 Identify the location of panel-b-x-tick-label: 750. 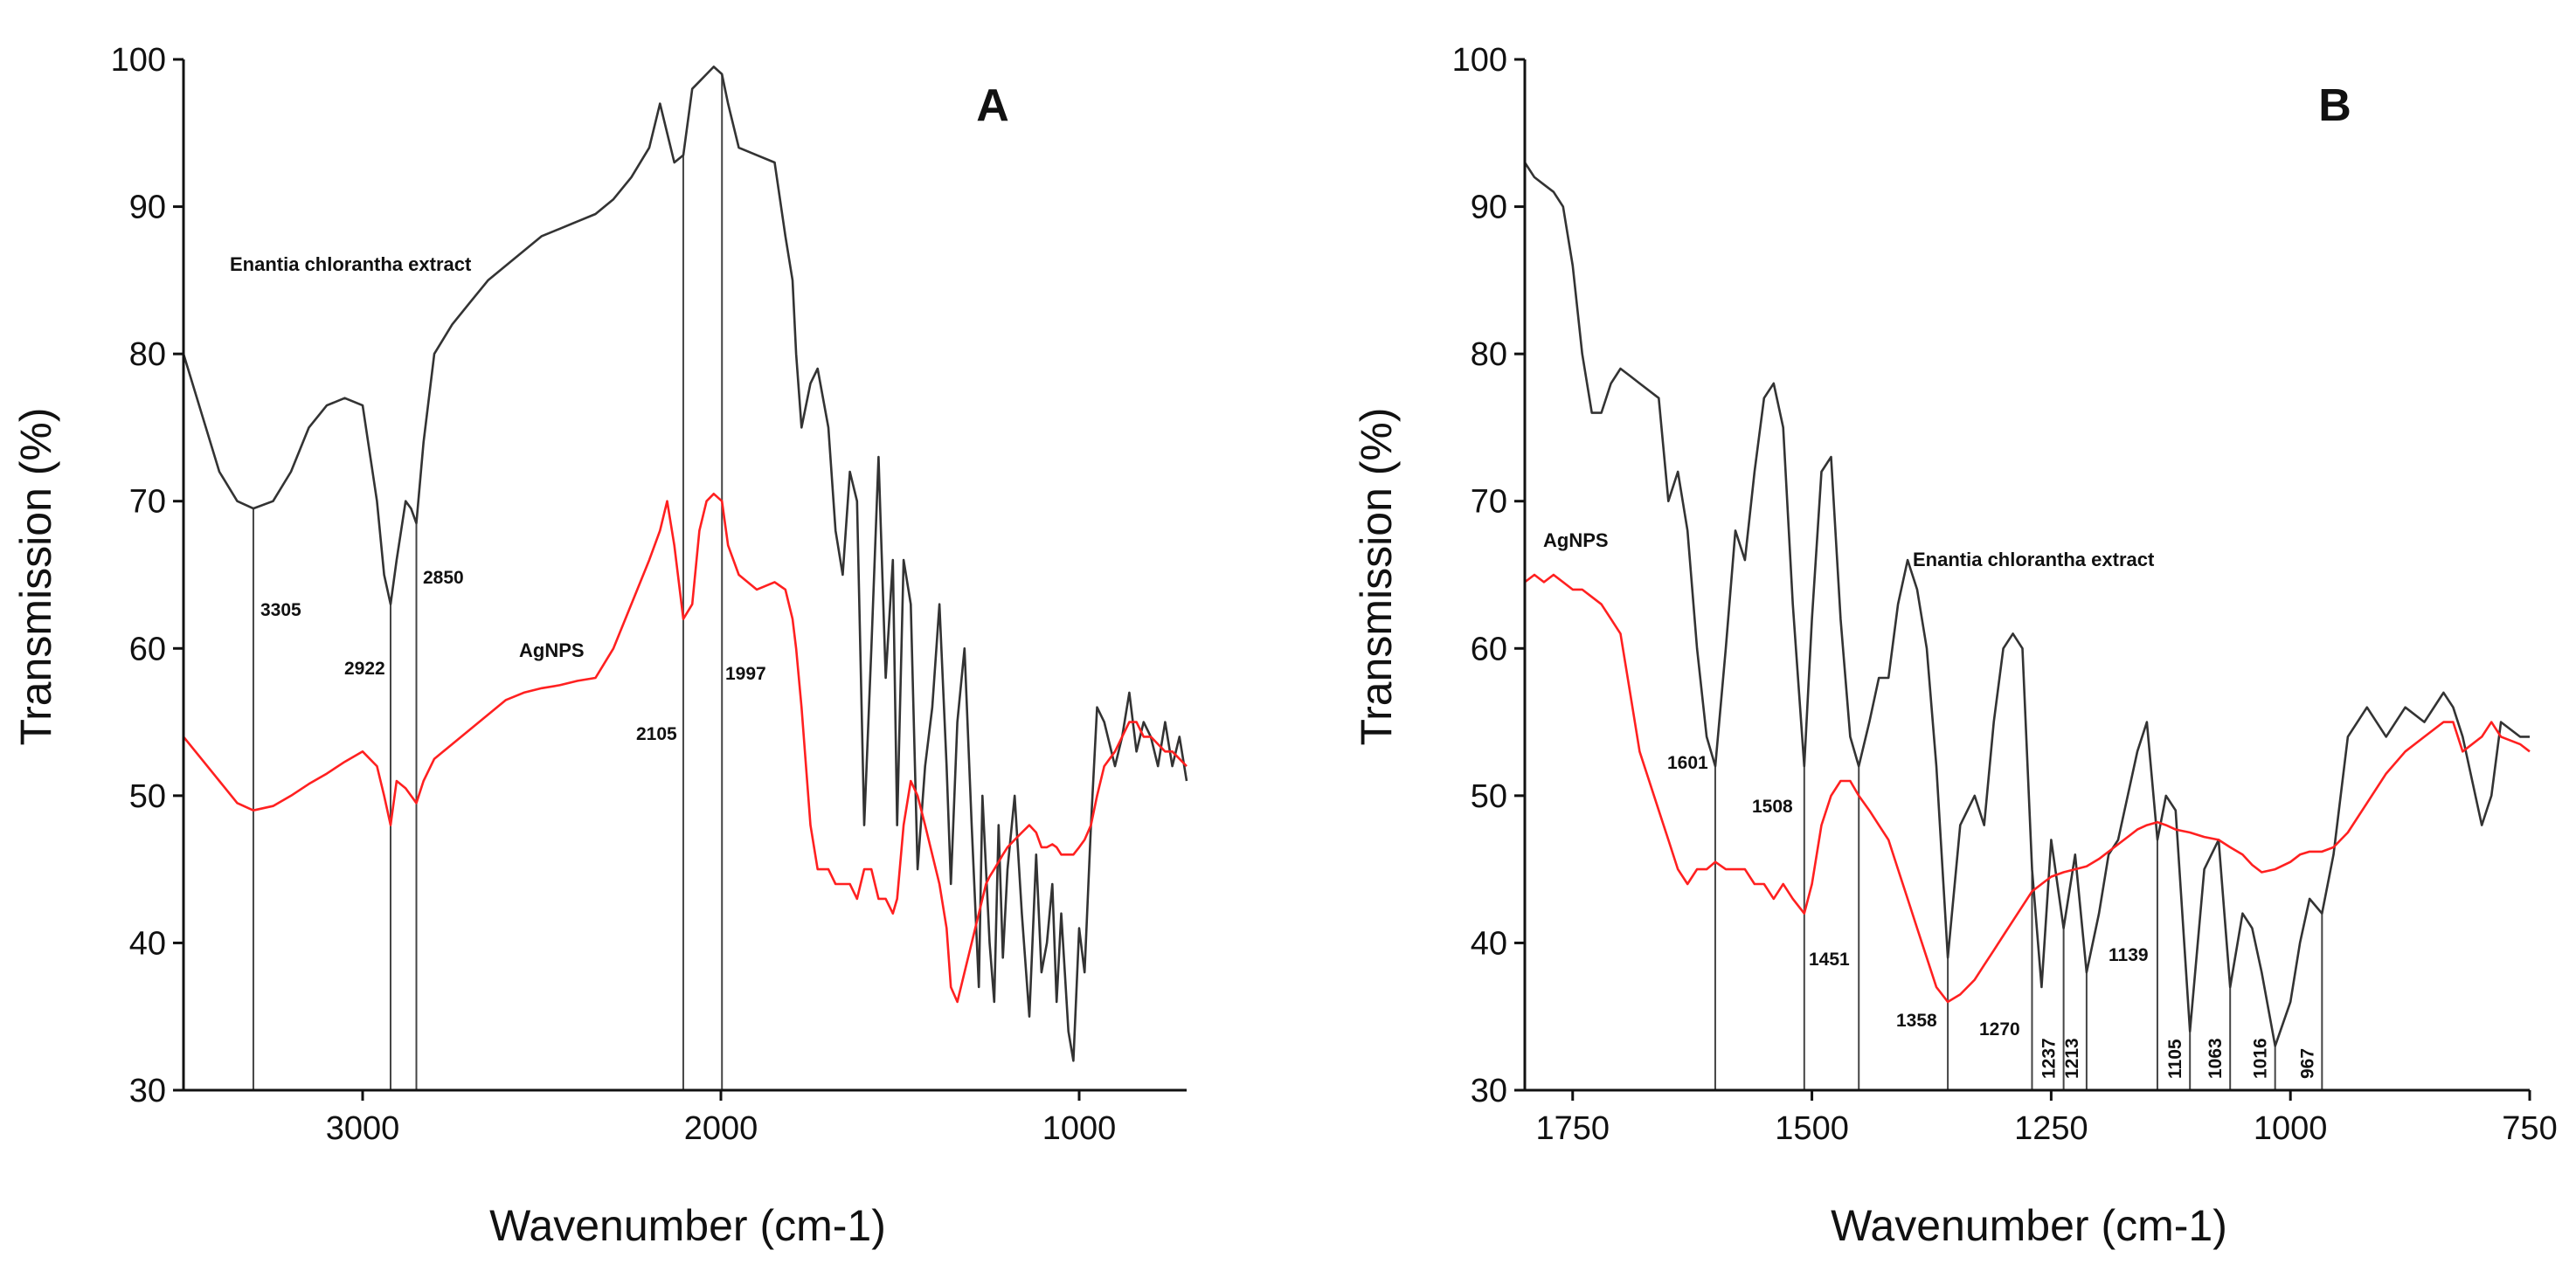
(2529, 1128).